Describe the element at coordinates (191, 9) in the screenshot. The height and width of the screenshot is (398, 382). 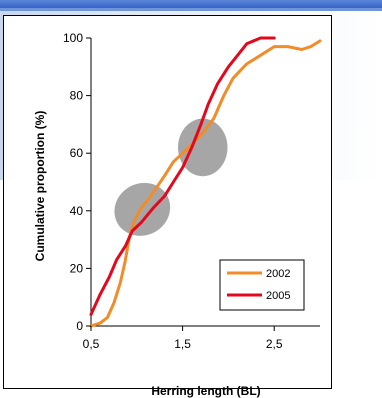
I see `slide-header-line` at that location.